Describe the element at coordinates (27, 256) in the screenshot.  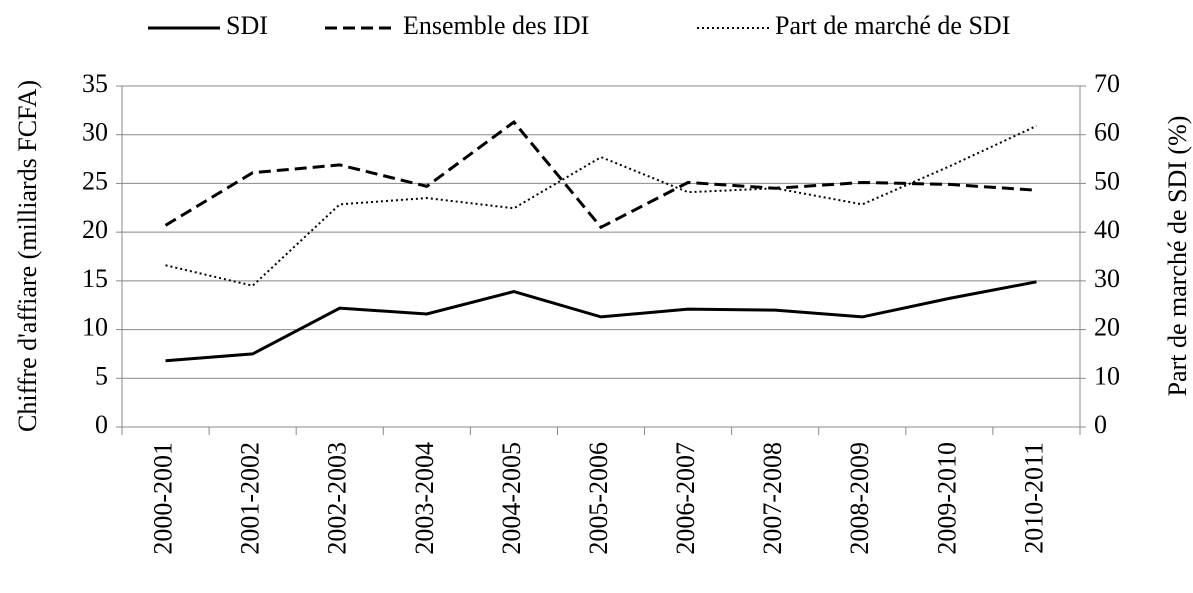
I see `y-axis-label: Chiffre d'affiare (milliards FCFA)` at that location.